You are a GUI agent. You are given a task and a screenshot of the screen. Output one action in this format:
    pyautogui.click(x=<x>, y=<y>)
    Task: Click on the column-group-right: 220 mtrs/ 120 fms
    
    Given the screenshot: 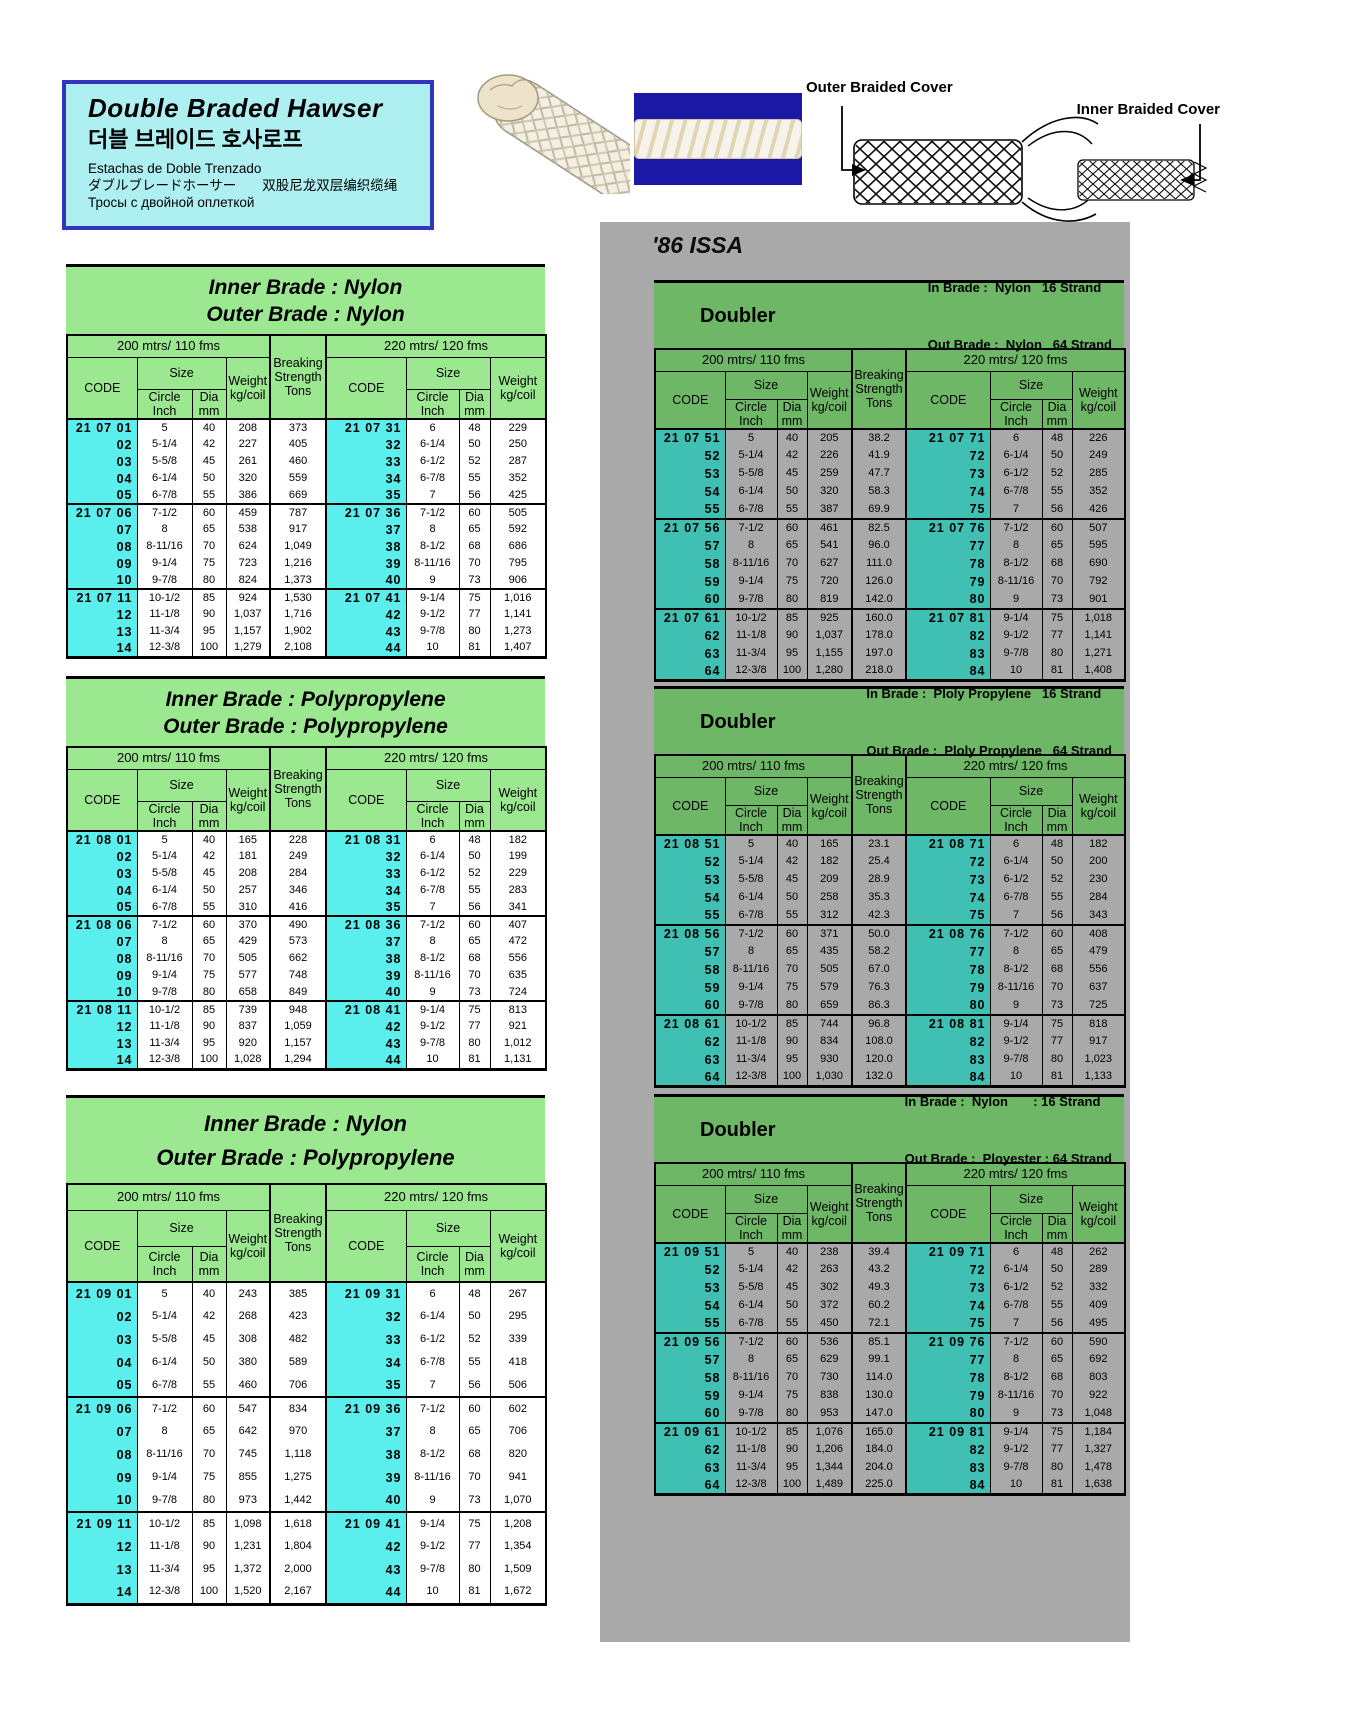 What is the action you would take?
    pyautogui.click(x=1015, y=766)
    